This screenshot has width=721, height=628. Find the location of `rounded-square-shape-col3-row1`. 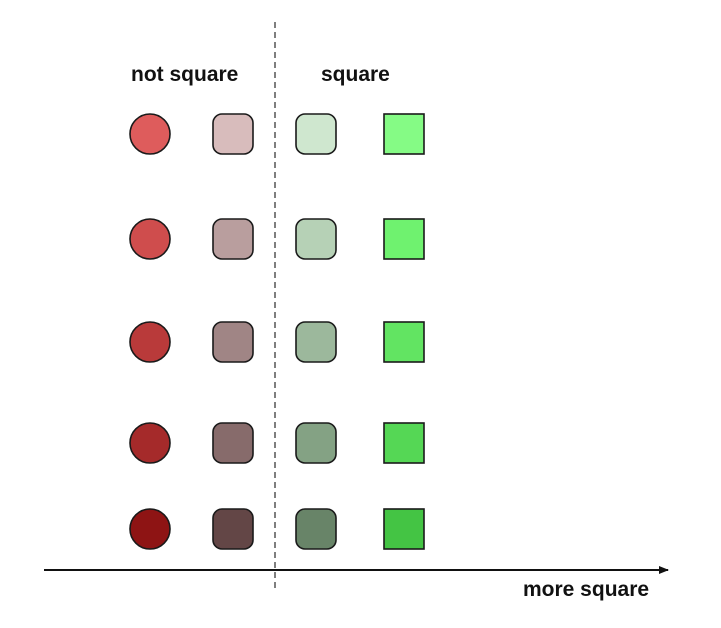

rounded-square-shape-col3-row1 is located at coordinates (316, 134).